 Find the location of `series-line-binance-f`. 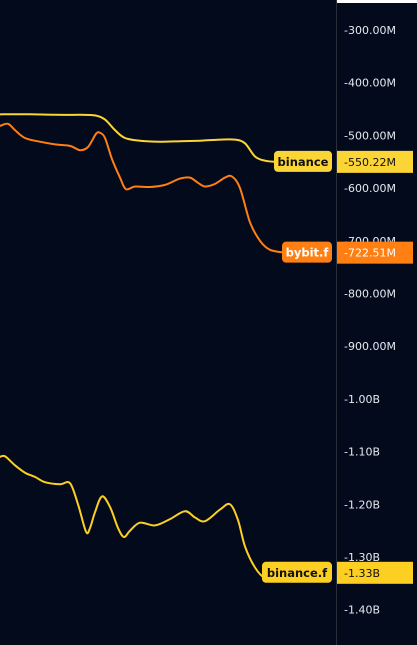

series-line-binance-f is located at coordinates (139, 517).